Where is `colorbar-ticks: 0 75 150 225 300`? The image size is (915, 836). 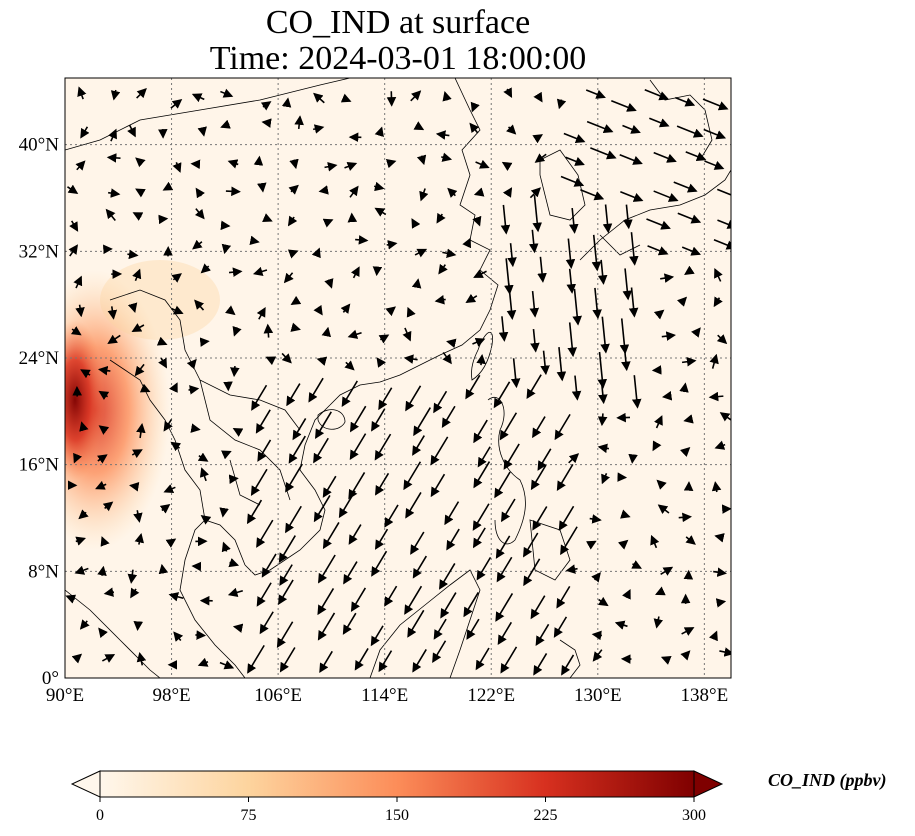
colorbar-ticks: 0 75 150 225 300 is located at coordinates (401, 810).